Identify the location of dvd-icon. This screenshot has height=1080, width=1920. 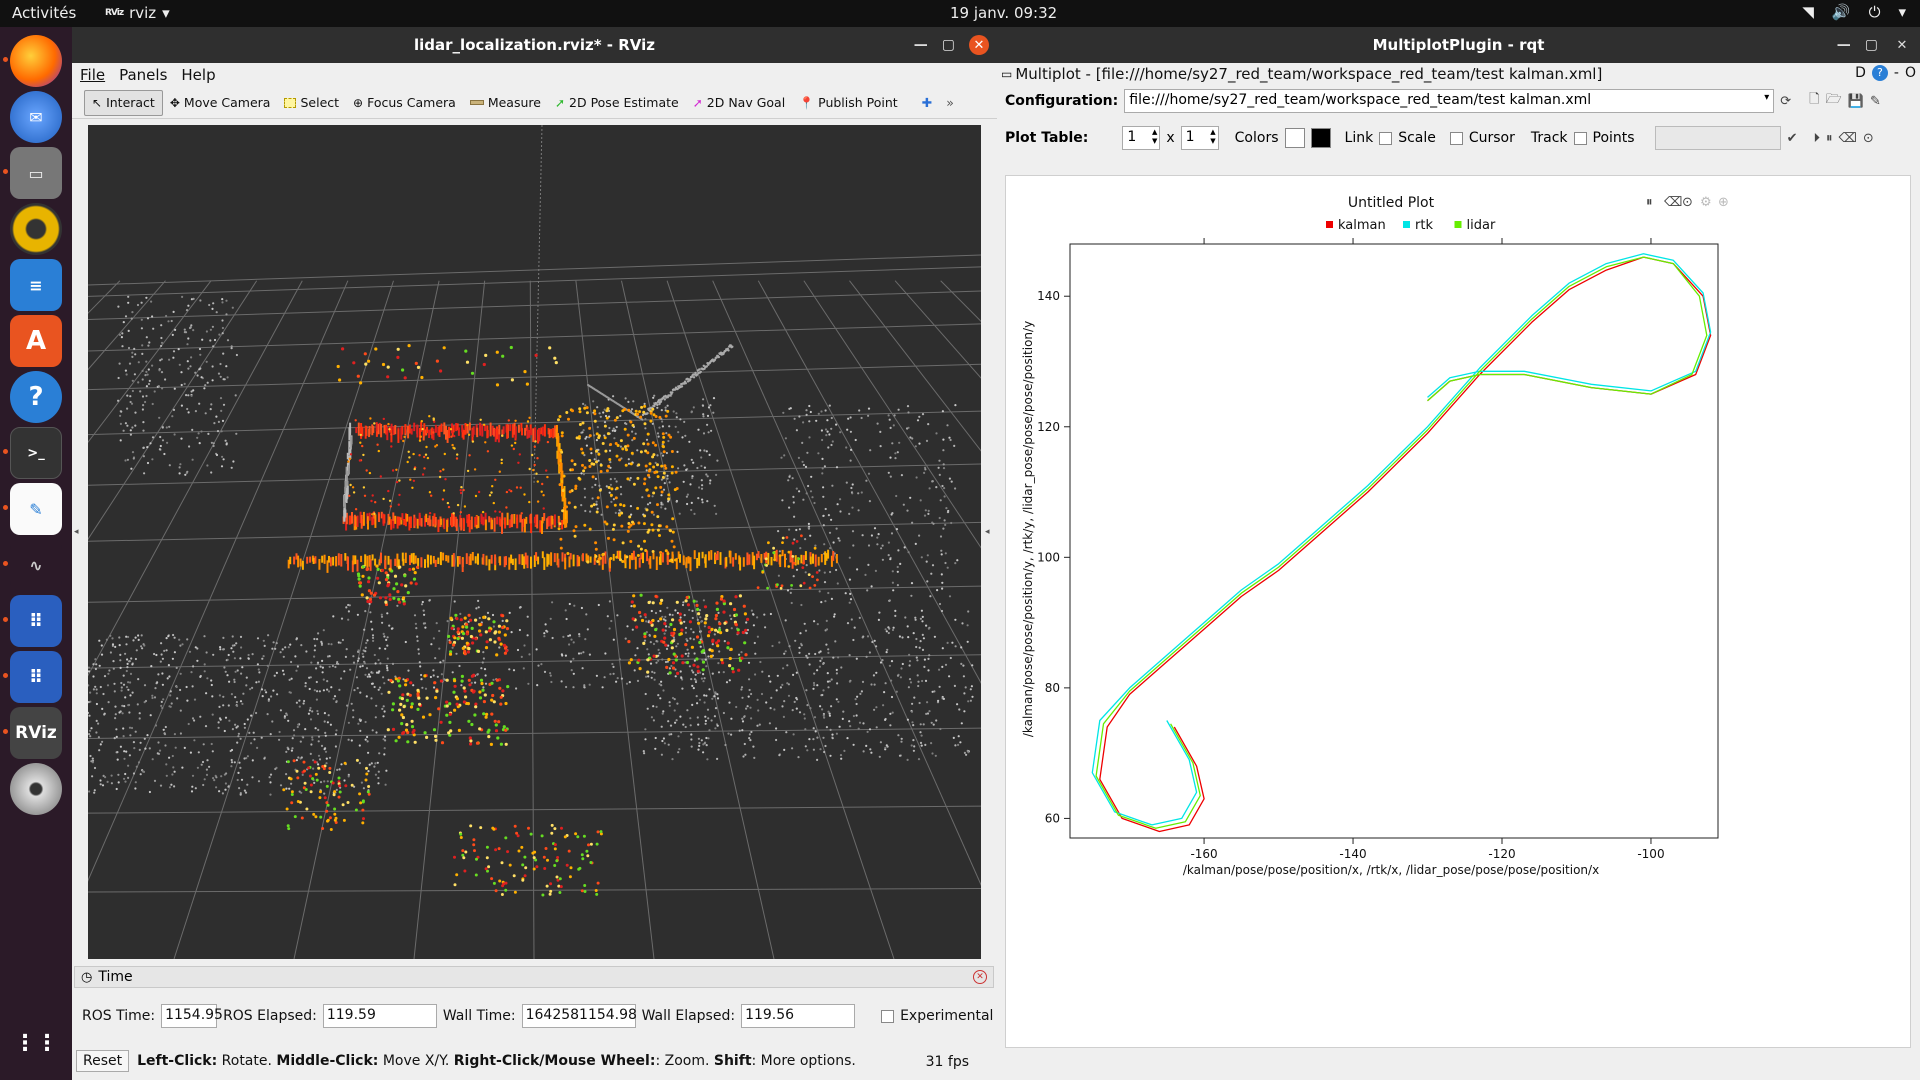
(36, 789).